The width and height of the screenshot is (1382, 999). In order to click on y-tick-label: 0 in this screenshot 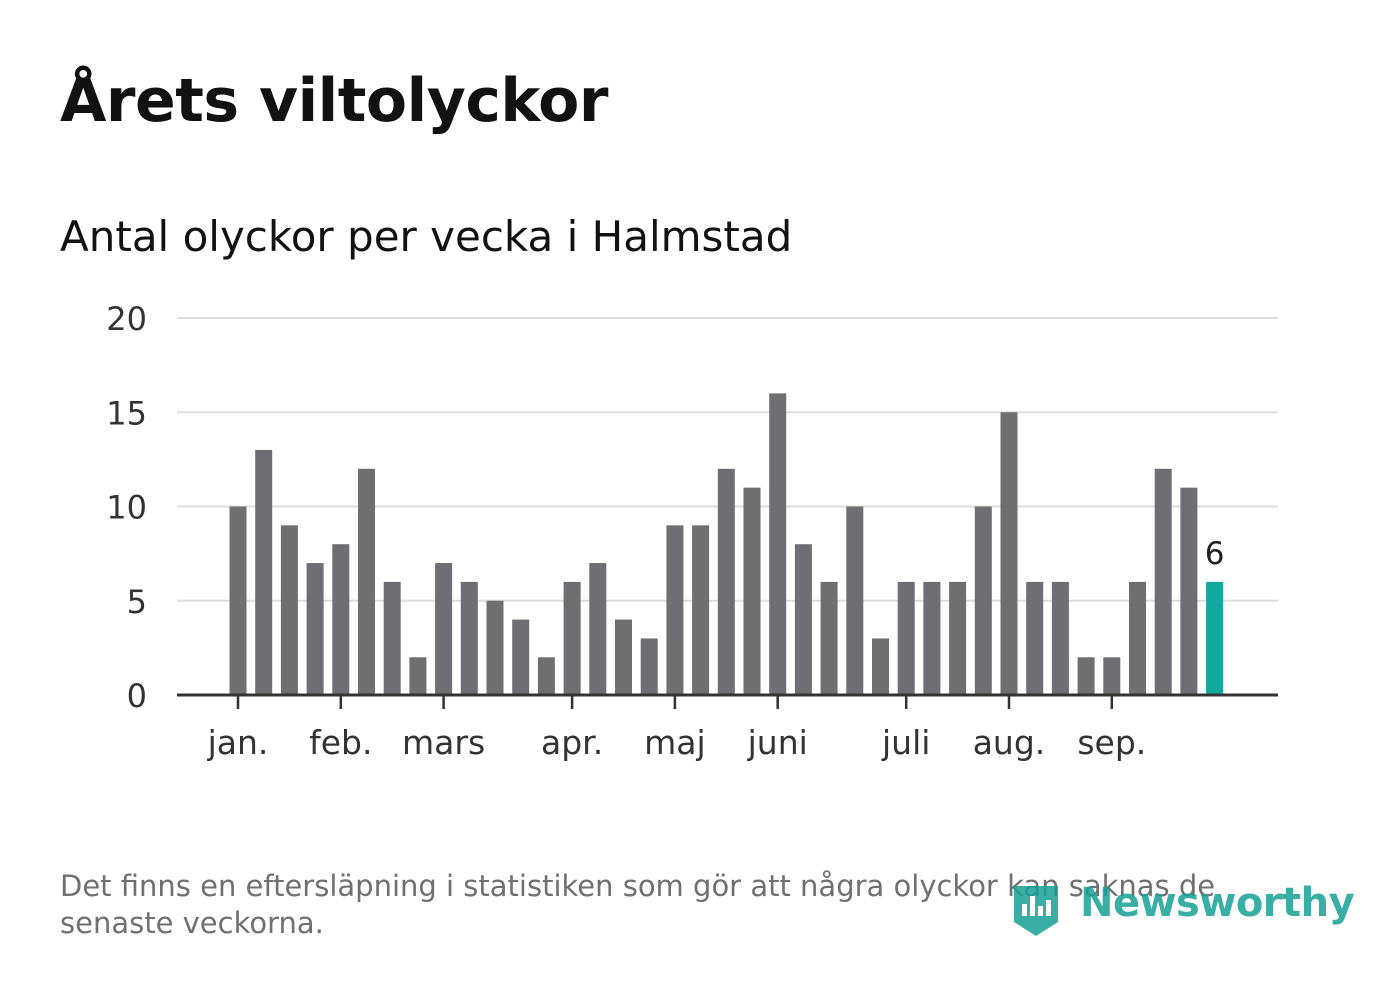, I will do `click(137, 696)`.